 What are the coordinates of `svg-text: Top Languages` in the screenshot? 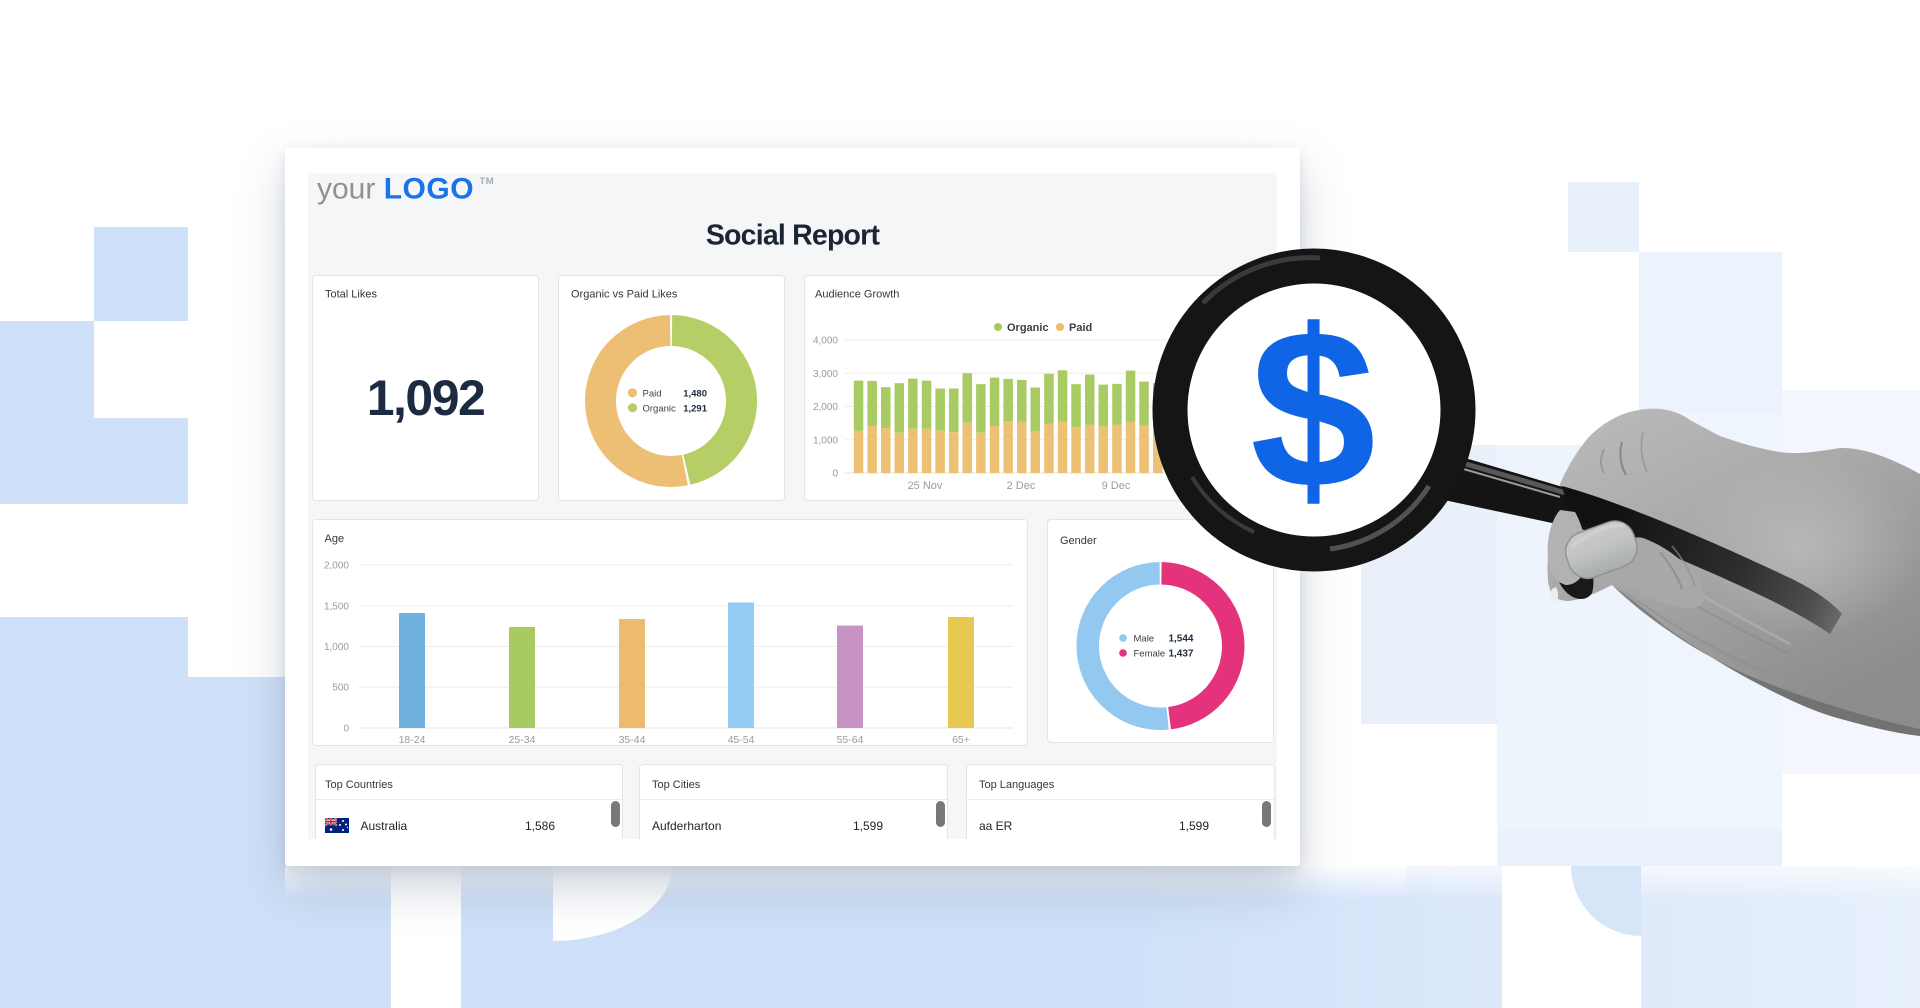 It's located at (1017, 785).